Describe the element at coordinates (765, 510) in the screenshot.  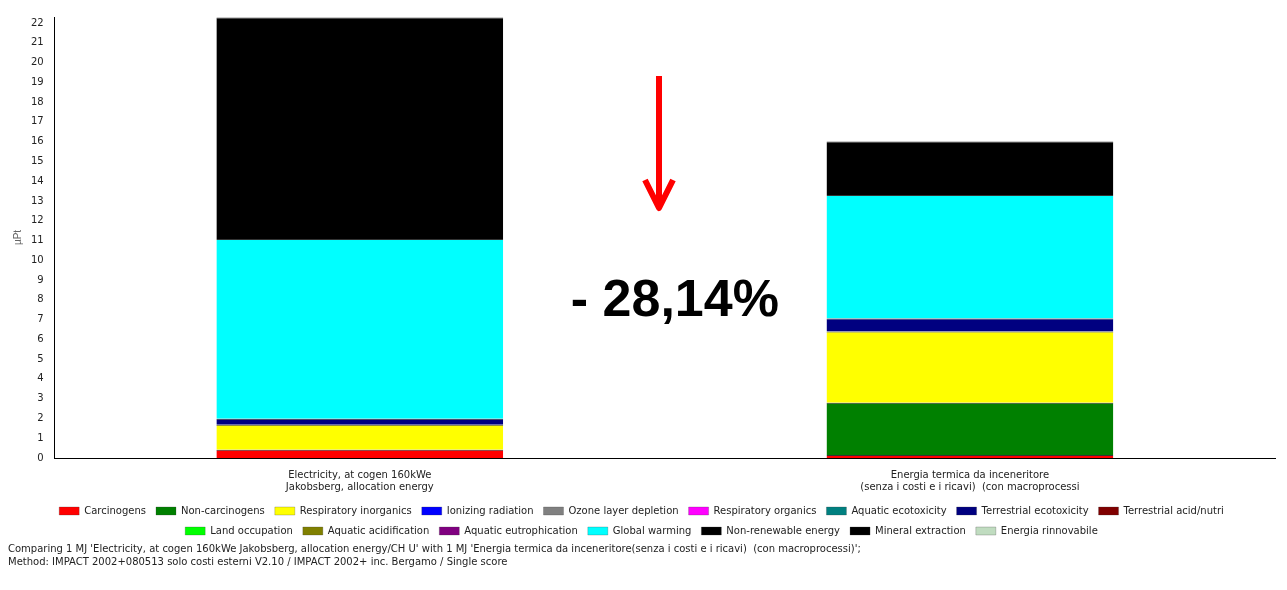
I see `legend-label: Respiratory organics` at that location.